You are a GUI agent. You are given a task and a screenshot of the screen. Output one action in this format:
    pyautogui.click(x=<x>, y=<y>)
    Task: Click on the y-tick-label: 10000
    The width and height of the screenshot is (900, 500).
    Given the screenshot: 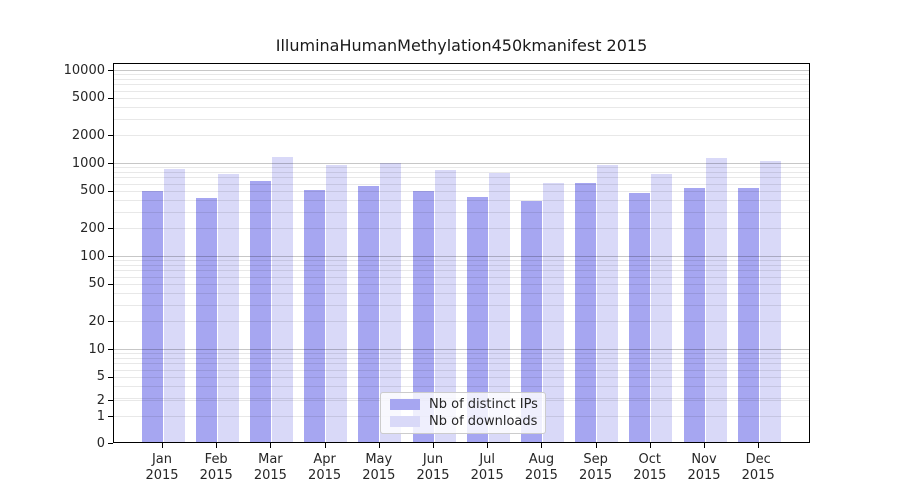 What is the action you would take?
    pyautogui.click(x=84, y=70)
    